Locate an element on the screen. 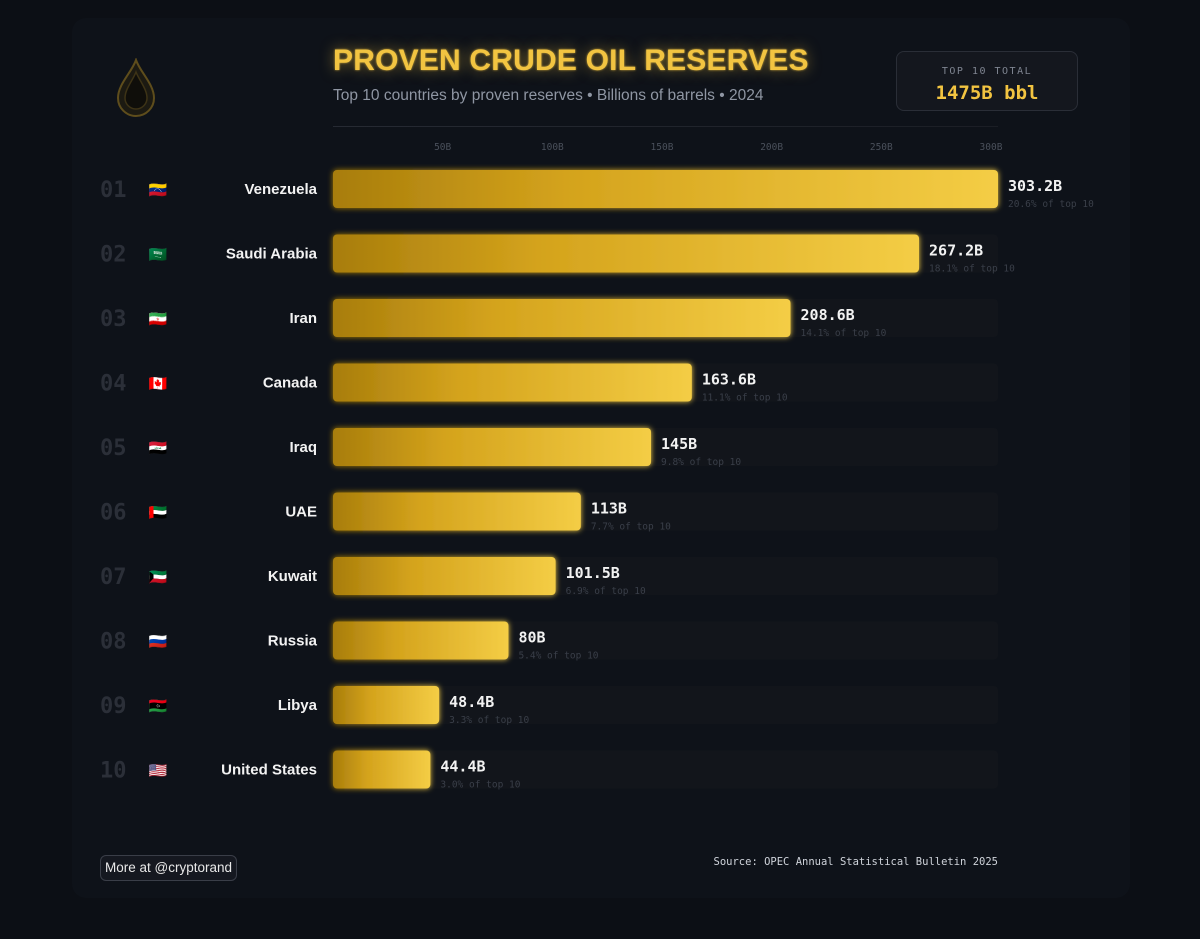 This screenshot has height=939, width=1200. total-value: 1475B bbl is located at coordinates (987, 93).